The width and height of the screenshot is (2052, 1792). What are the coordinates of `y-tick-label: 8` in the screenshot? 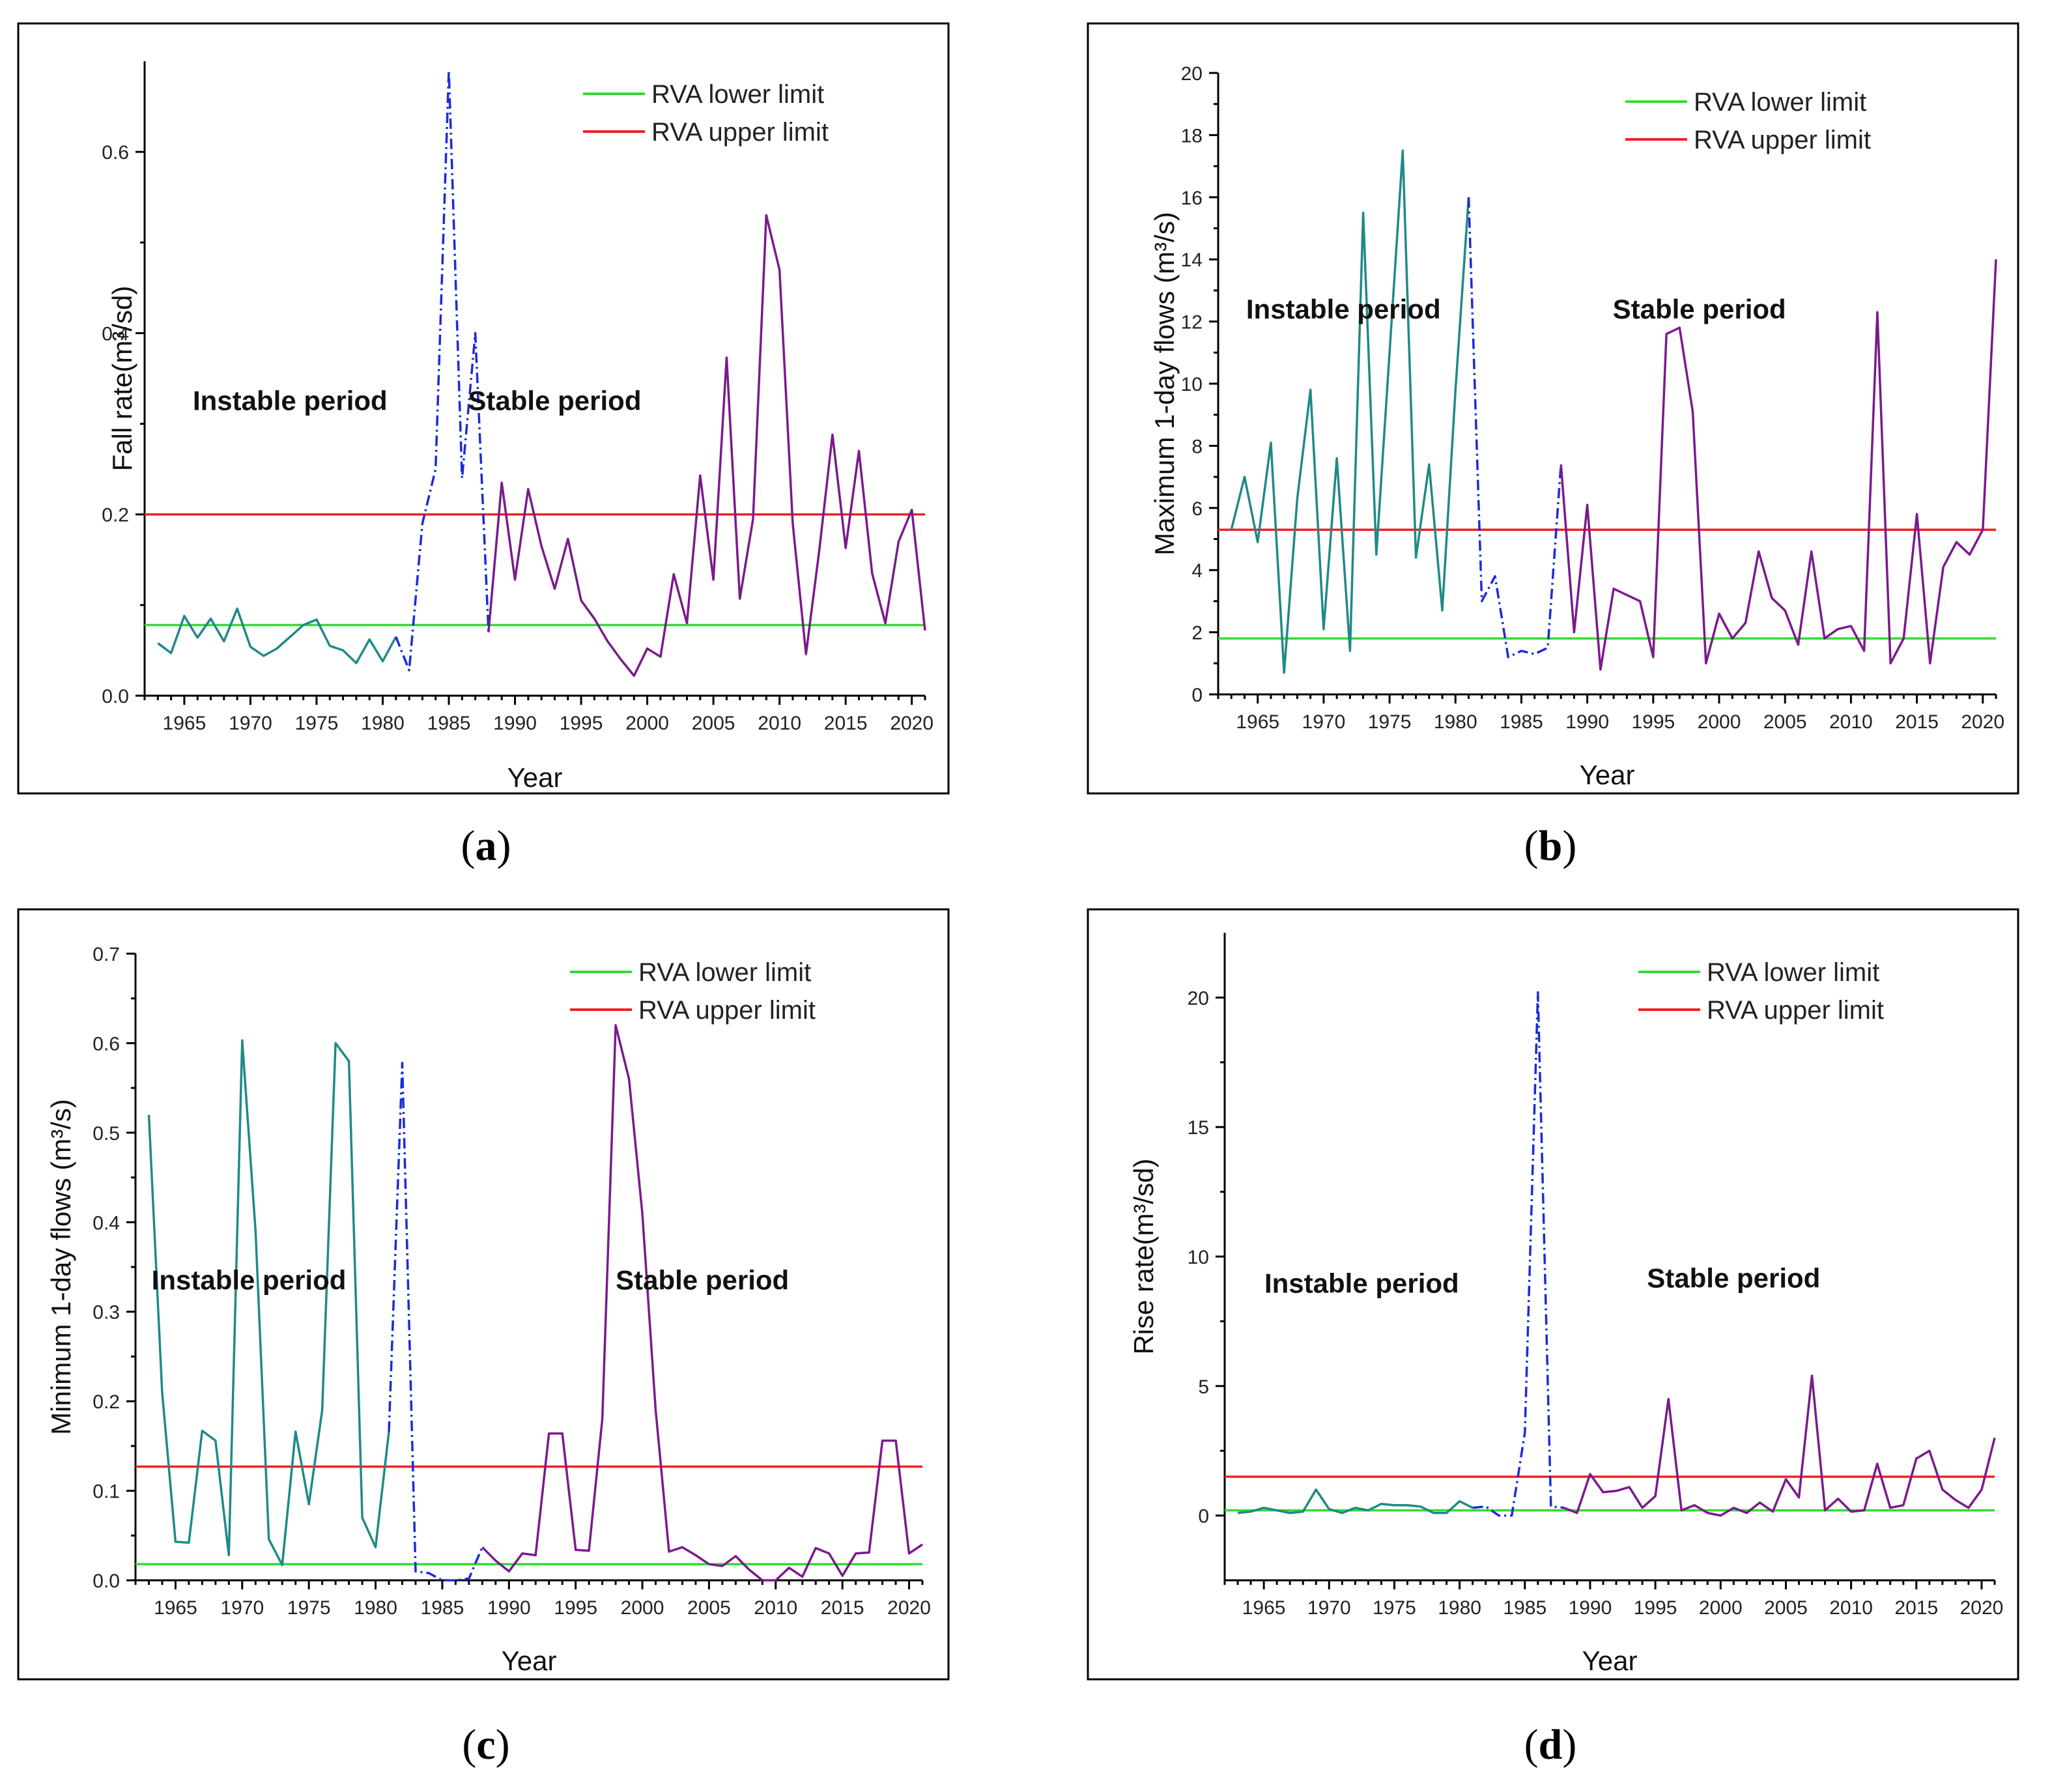 It's located at (1197, 447).